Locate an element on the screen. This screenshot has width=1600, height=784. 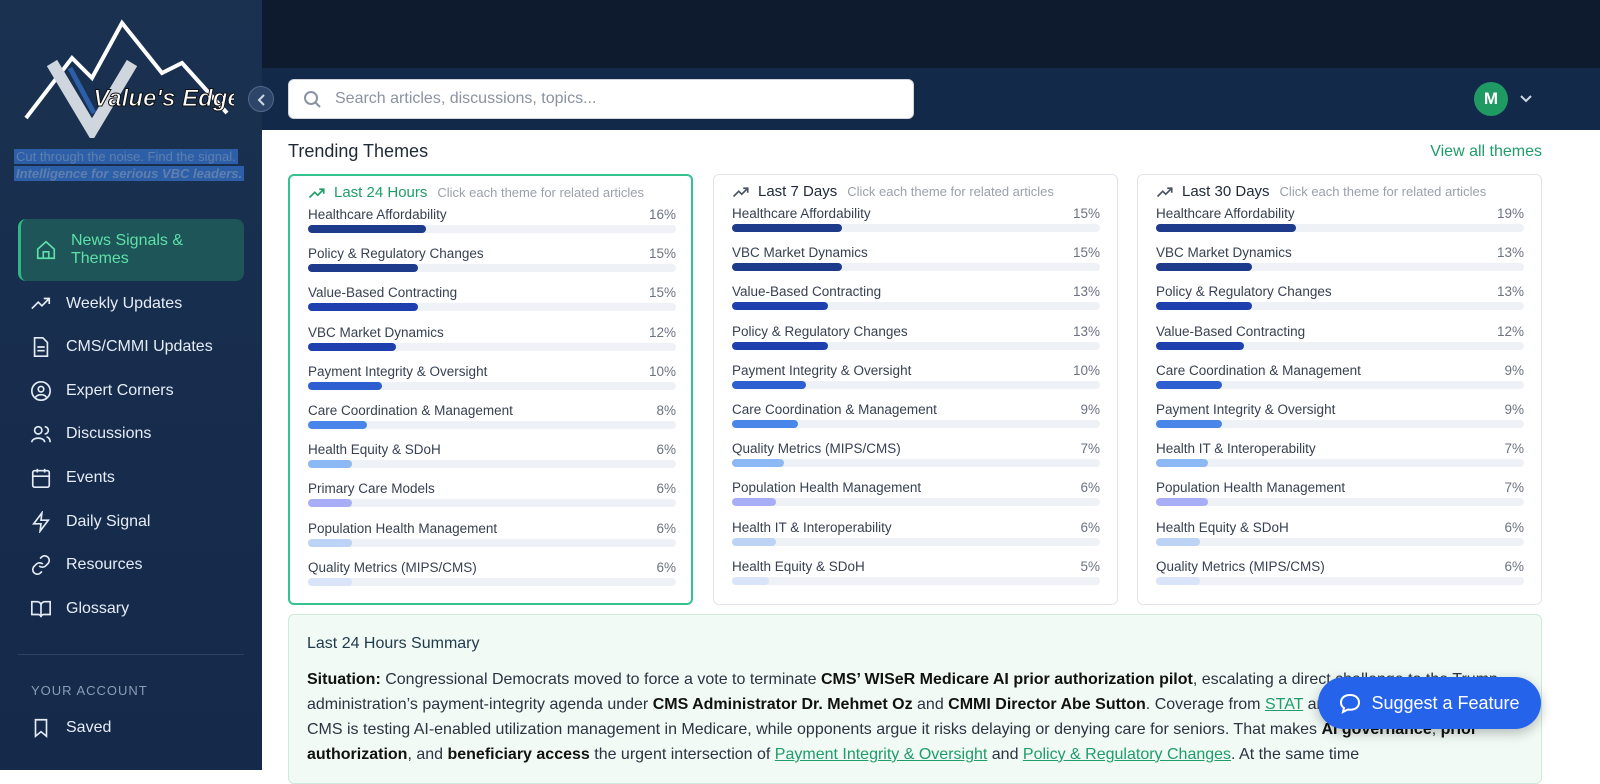
nav-item: Resources is located at coordinates (131, 565).